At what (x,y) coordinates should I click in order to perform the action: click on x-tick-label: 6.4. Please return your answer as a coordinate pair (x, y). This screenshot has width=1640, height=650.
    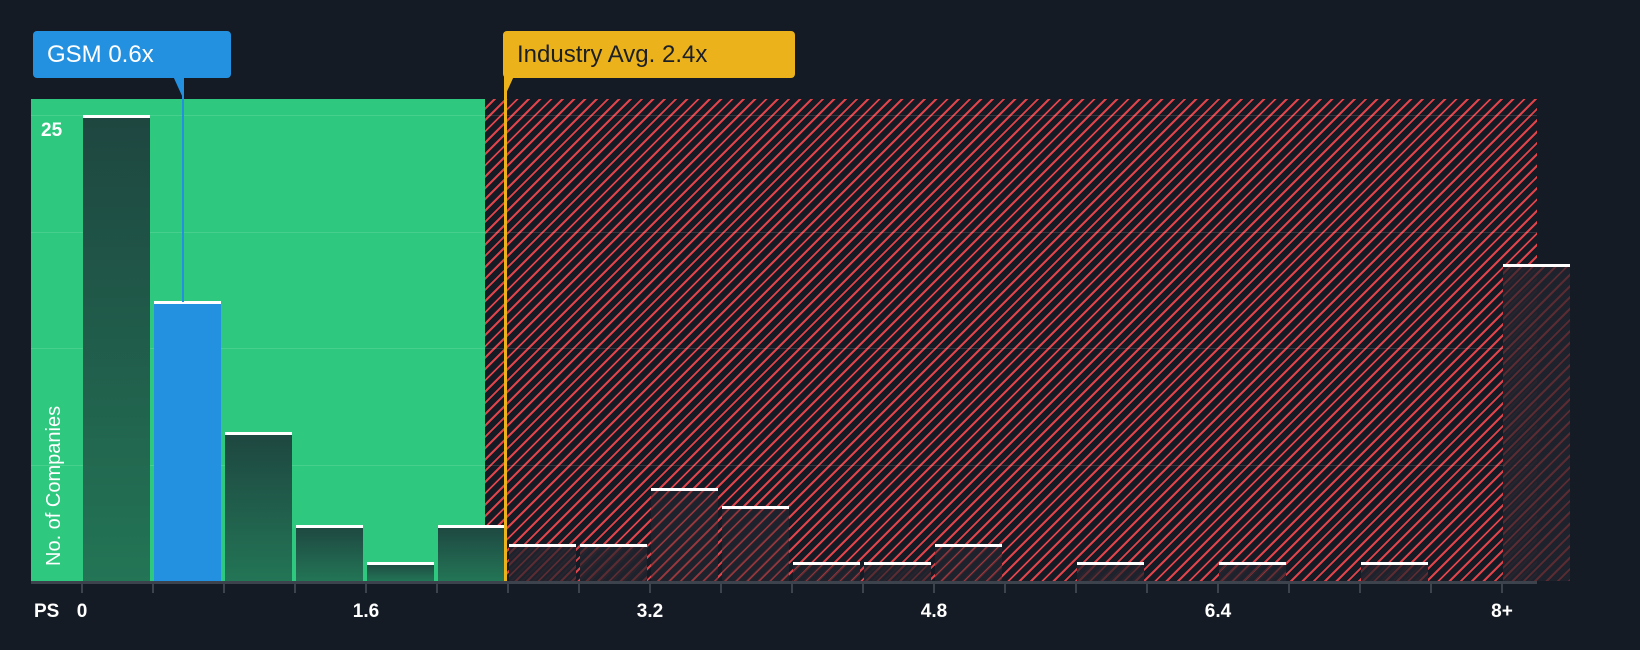
    Looking at the image, I should click on (1218, 611).